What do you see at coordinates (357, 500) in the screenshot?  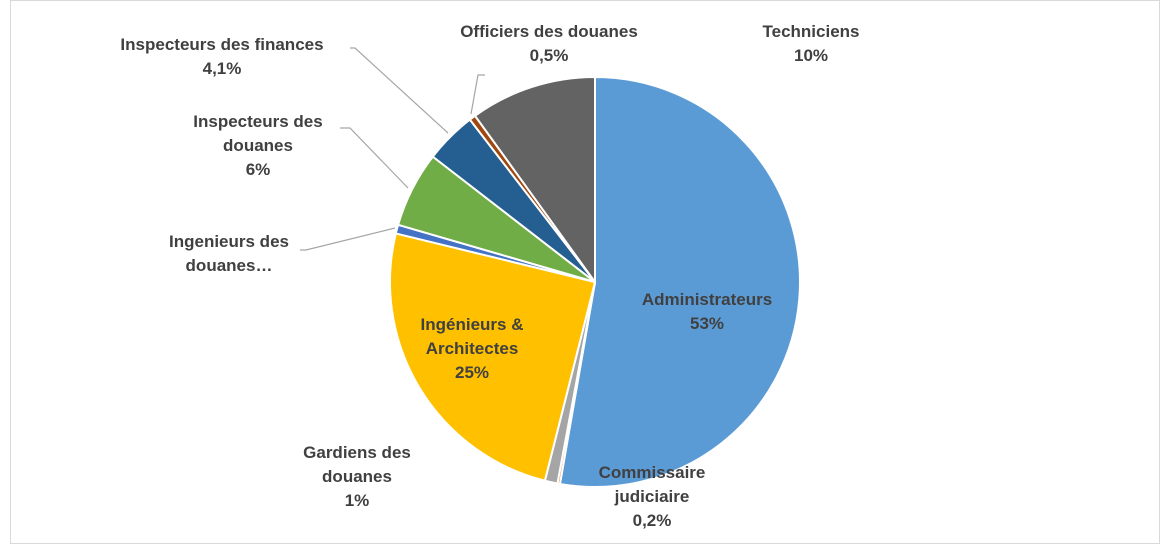 I see `value-label: 1%` at bounding box center [357, 500].